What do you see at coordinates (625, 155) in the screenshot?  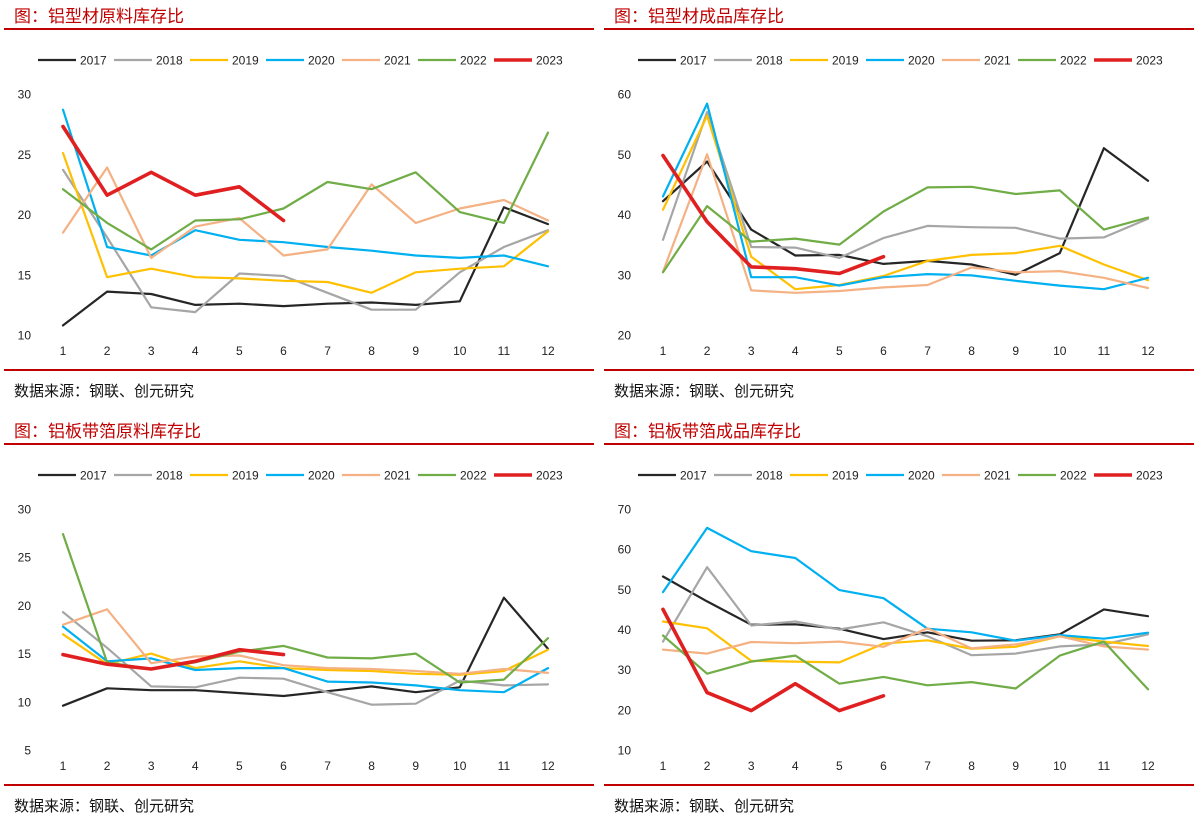 I see `y-tick-label: 50` at bounding box center [625, 155].